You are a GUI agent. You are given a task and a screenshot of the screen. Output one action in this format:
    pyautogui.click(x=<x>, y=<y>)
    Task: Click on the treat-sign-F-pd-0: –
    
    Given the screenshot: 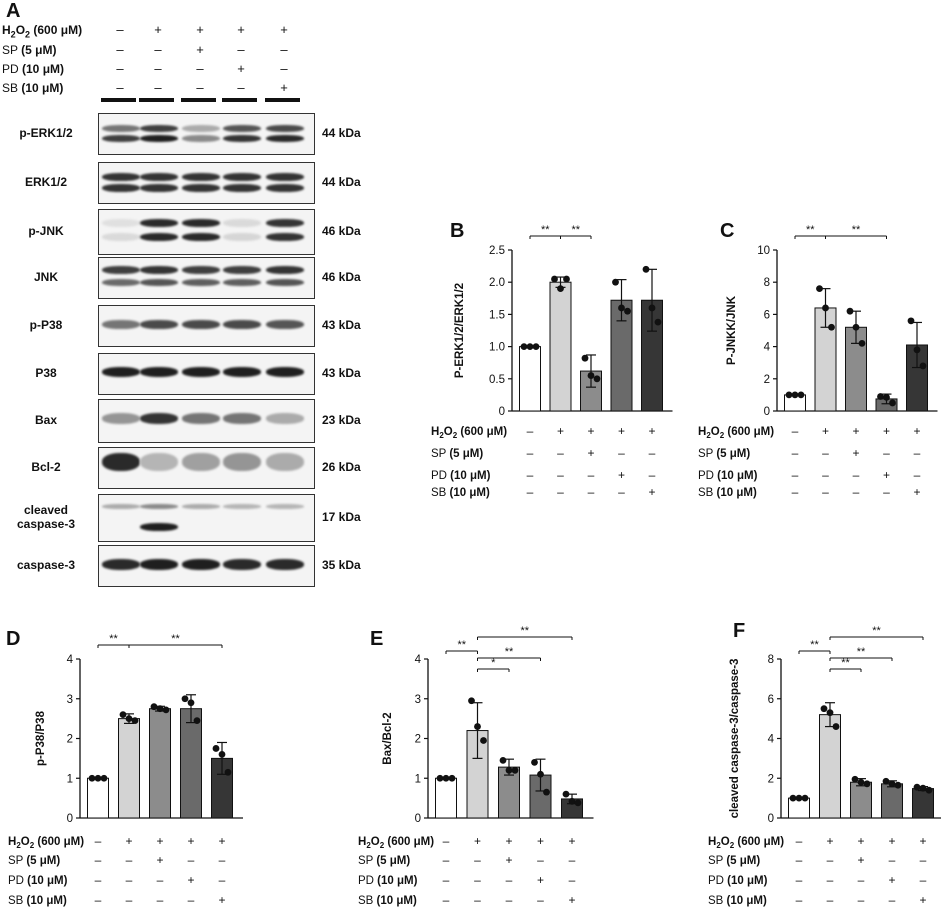 What is the action you would take?
    pyautogui.click(x=799, y=880)
    